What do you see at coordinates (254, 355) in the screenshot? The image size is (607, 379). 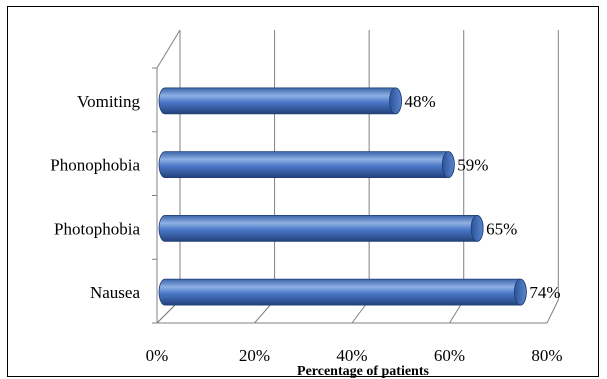 I see `x-tick-label: 20%` at bounding box center [254, 355].